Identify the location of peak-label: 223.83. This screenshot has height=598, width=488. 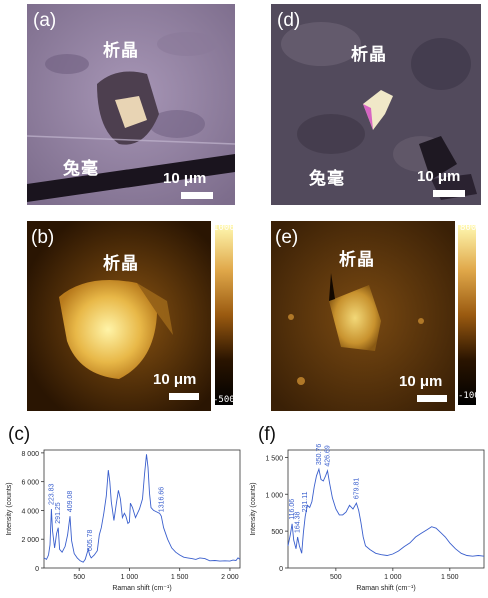
(51, 494).